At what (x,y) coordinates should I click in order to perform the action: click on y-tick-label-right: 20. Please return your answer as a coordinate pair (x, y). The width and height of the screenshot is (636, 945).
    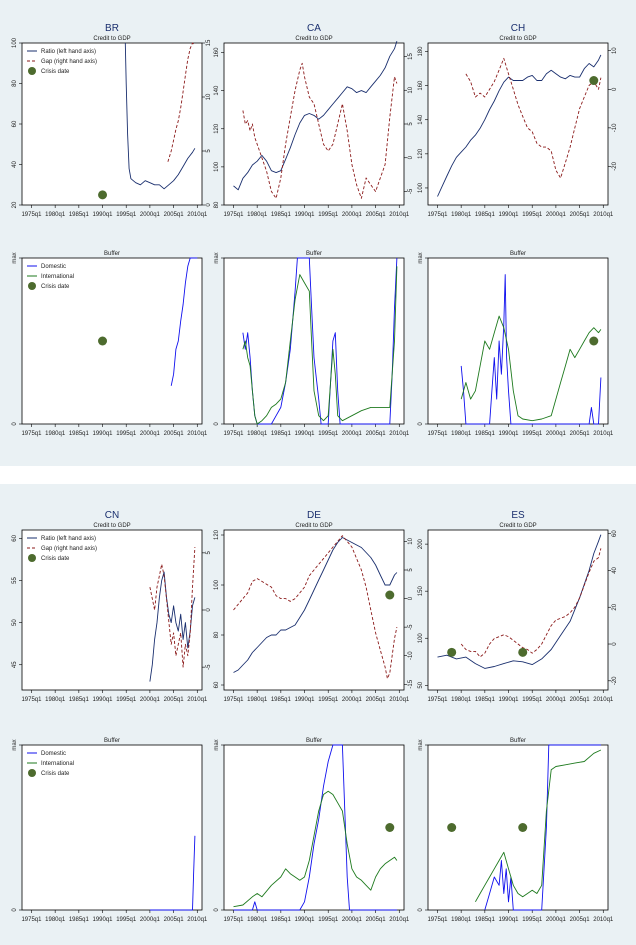
    Looking at the image, I should click on (615, 606).